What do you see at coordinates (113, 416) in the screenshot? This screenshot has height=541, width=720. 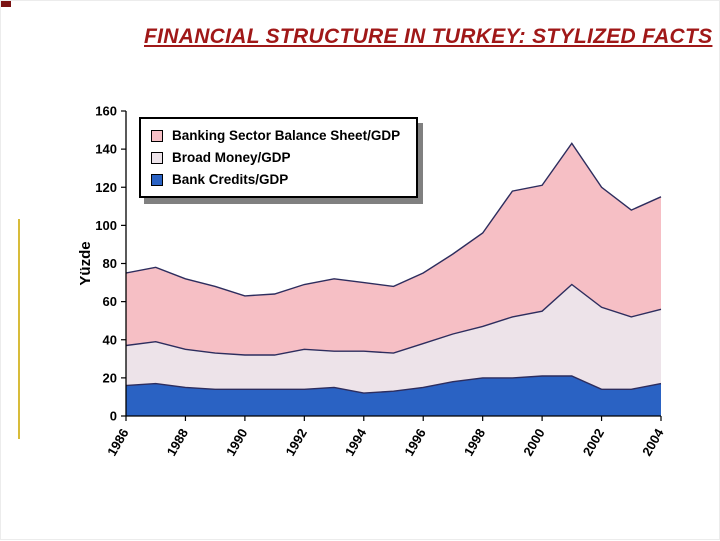 I see `y-tick-label: 0` at bounding box center [113, 416].